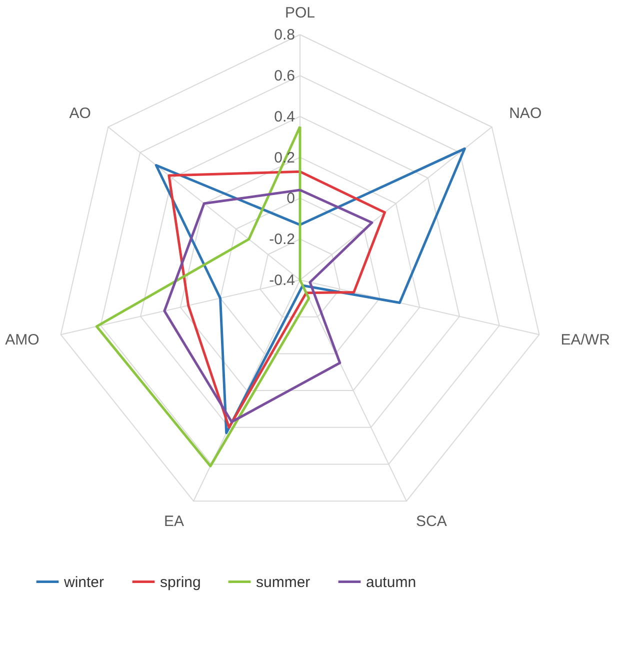 The width and height of the screenshot is (642, 645). I want to click on spoke-label: SCA, so click(431, 521).